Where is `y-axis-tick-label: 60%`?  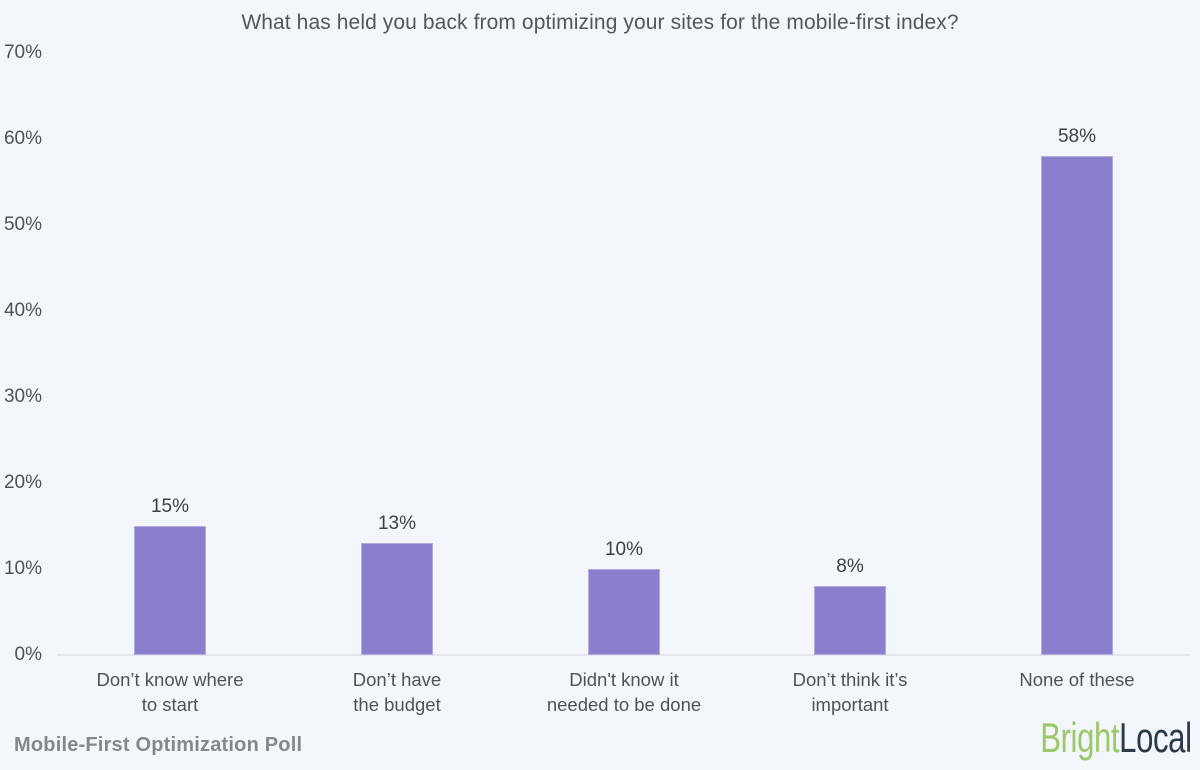
y-axis-tick-label: 60% is located at coordinates (22, 138).